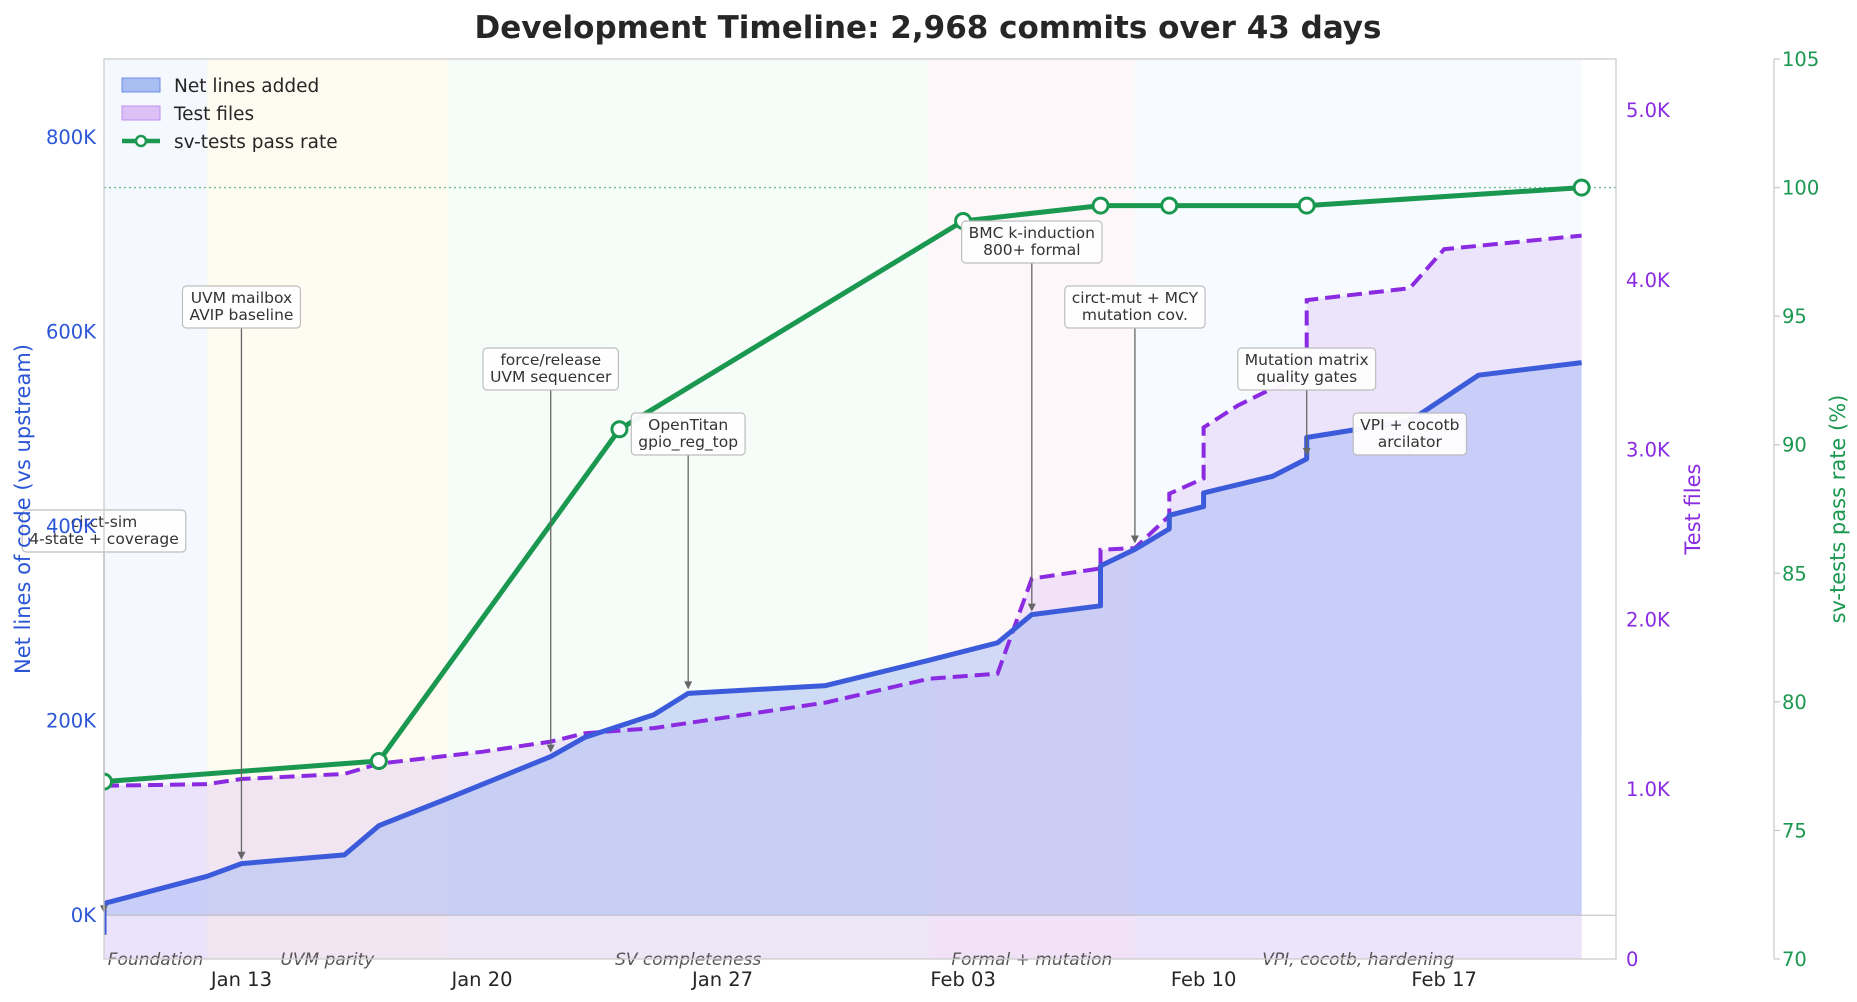 The height and width of the screenshot is (1002, 1857). I want to click on annotation-text-7-1: arcilator, so click(1410, 442).